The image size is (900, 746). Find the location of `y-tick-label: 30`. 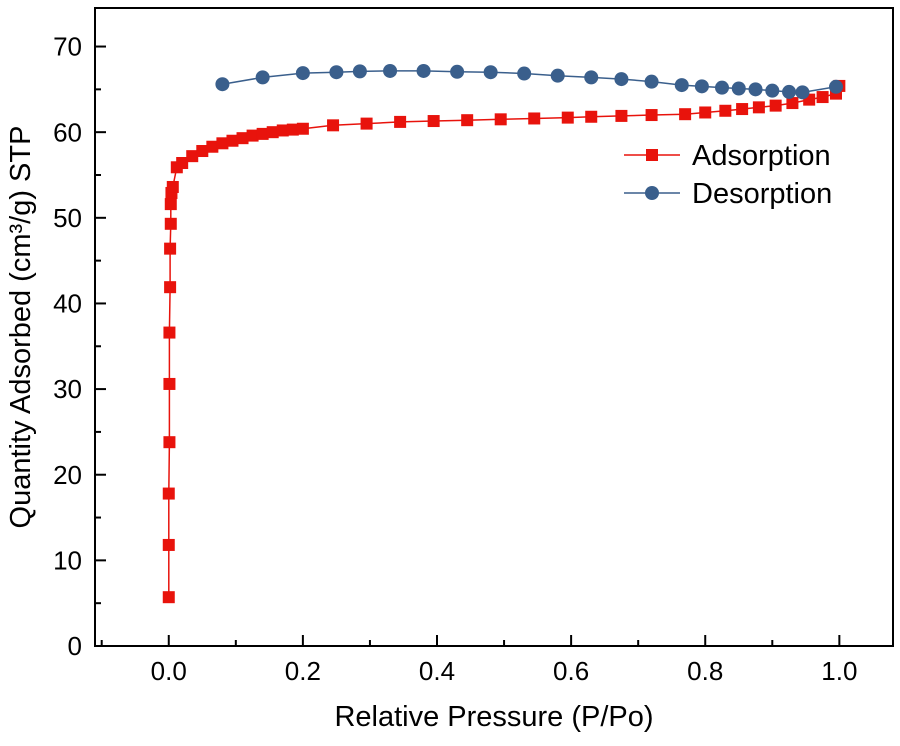

y-tick-label: 30 is located at coordinates (67, 389).